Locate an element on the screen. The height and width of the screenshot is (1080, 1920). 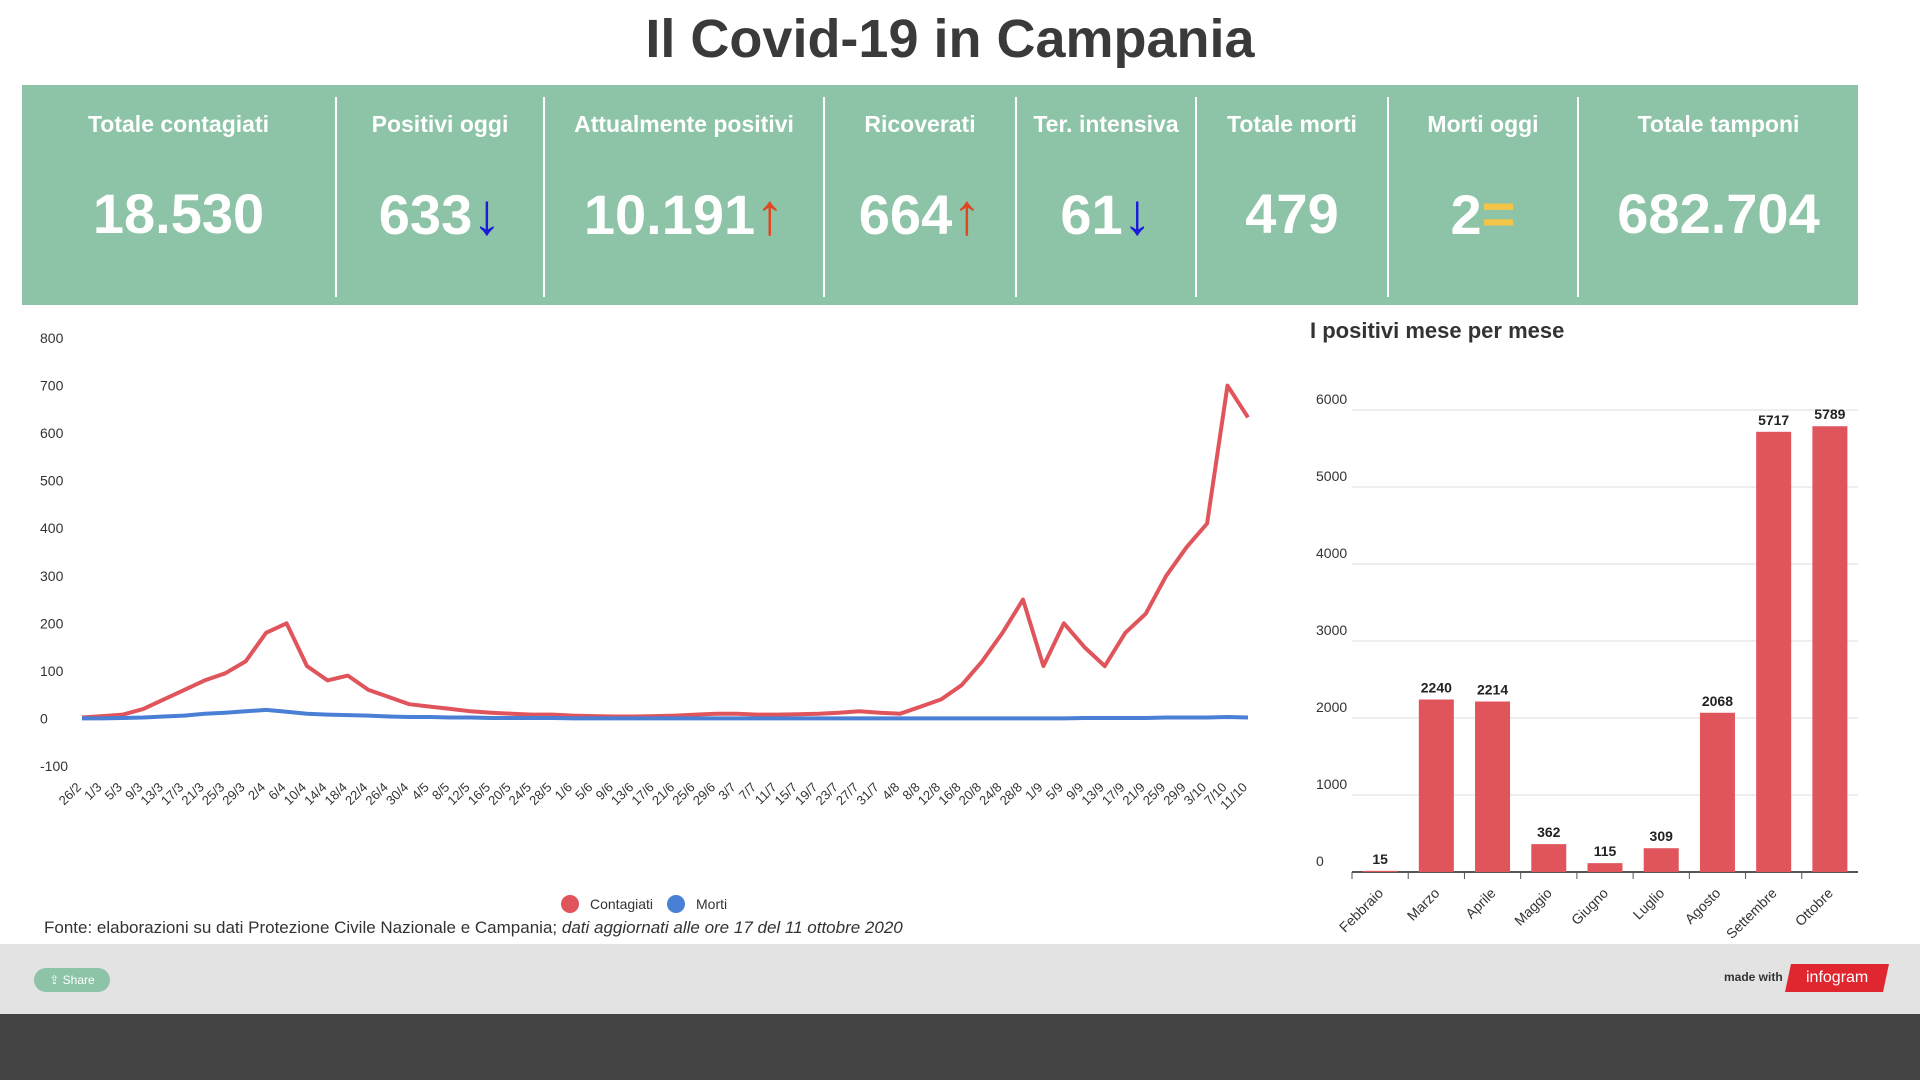
x-tick-label: Febbraio is located at coordinates (1361, 910).